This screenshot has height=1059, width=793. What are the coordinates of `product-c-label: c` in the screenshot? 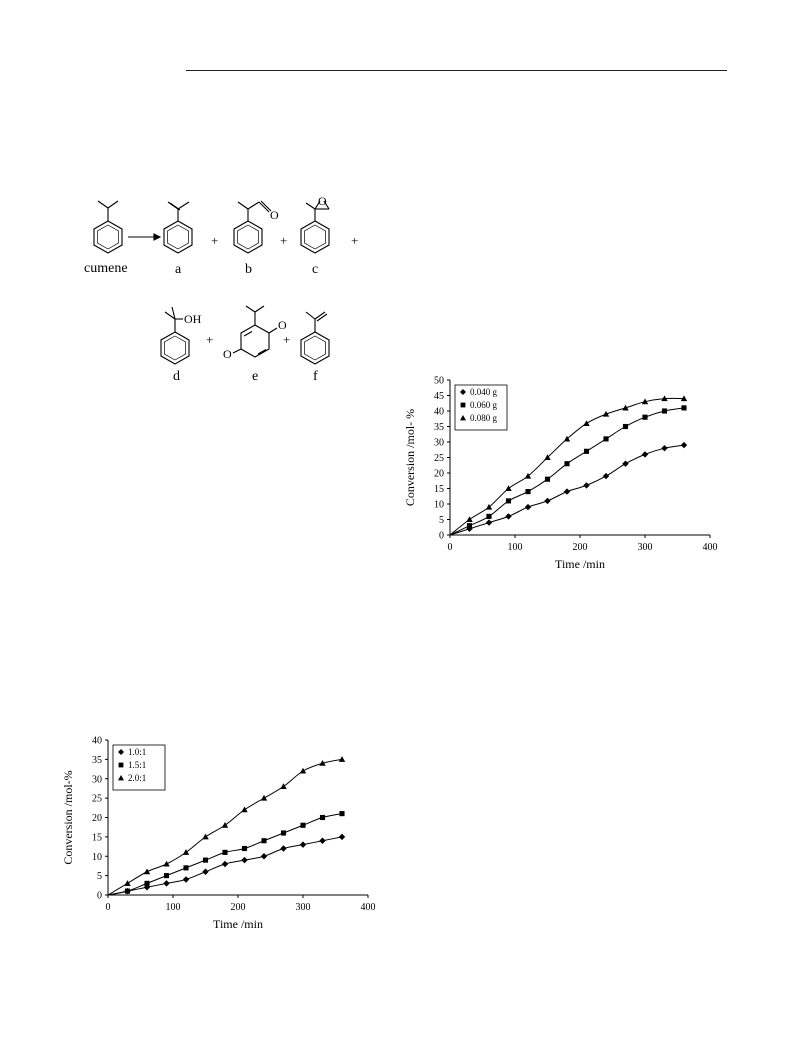 It's located at (315, 269).